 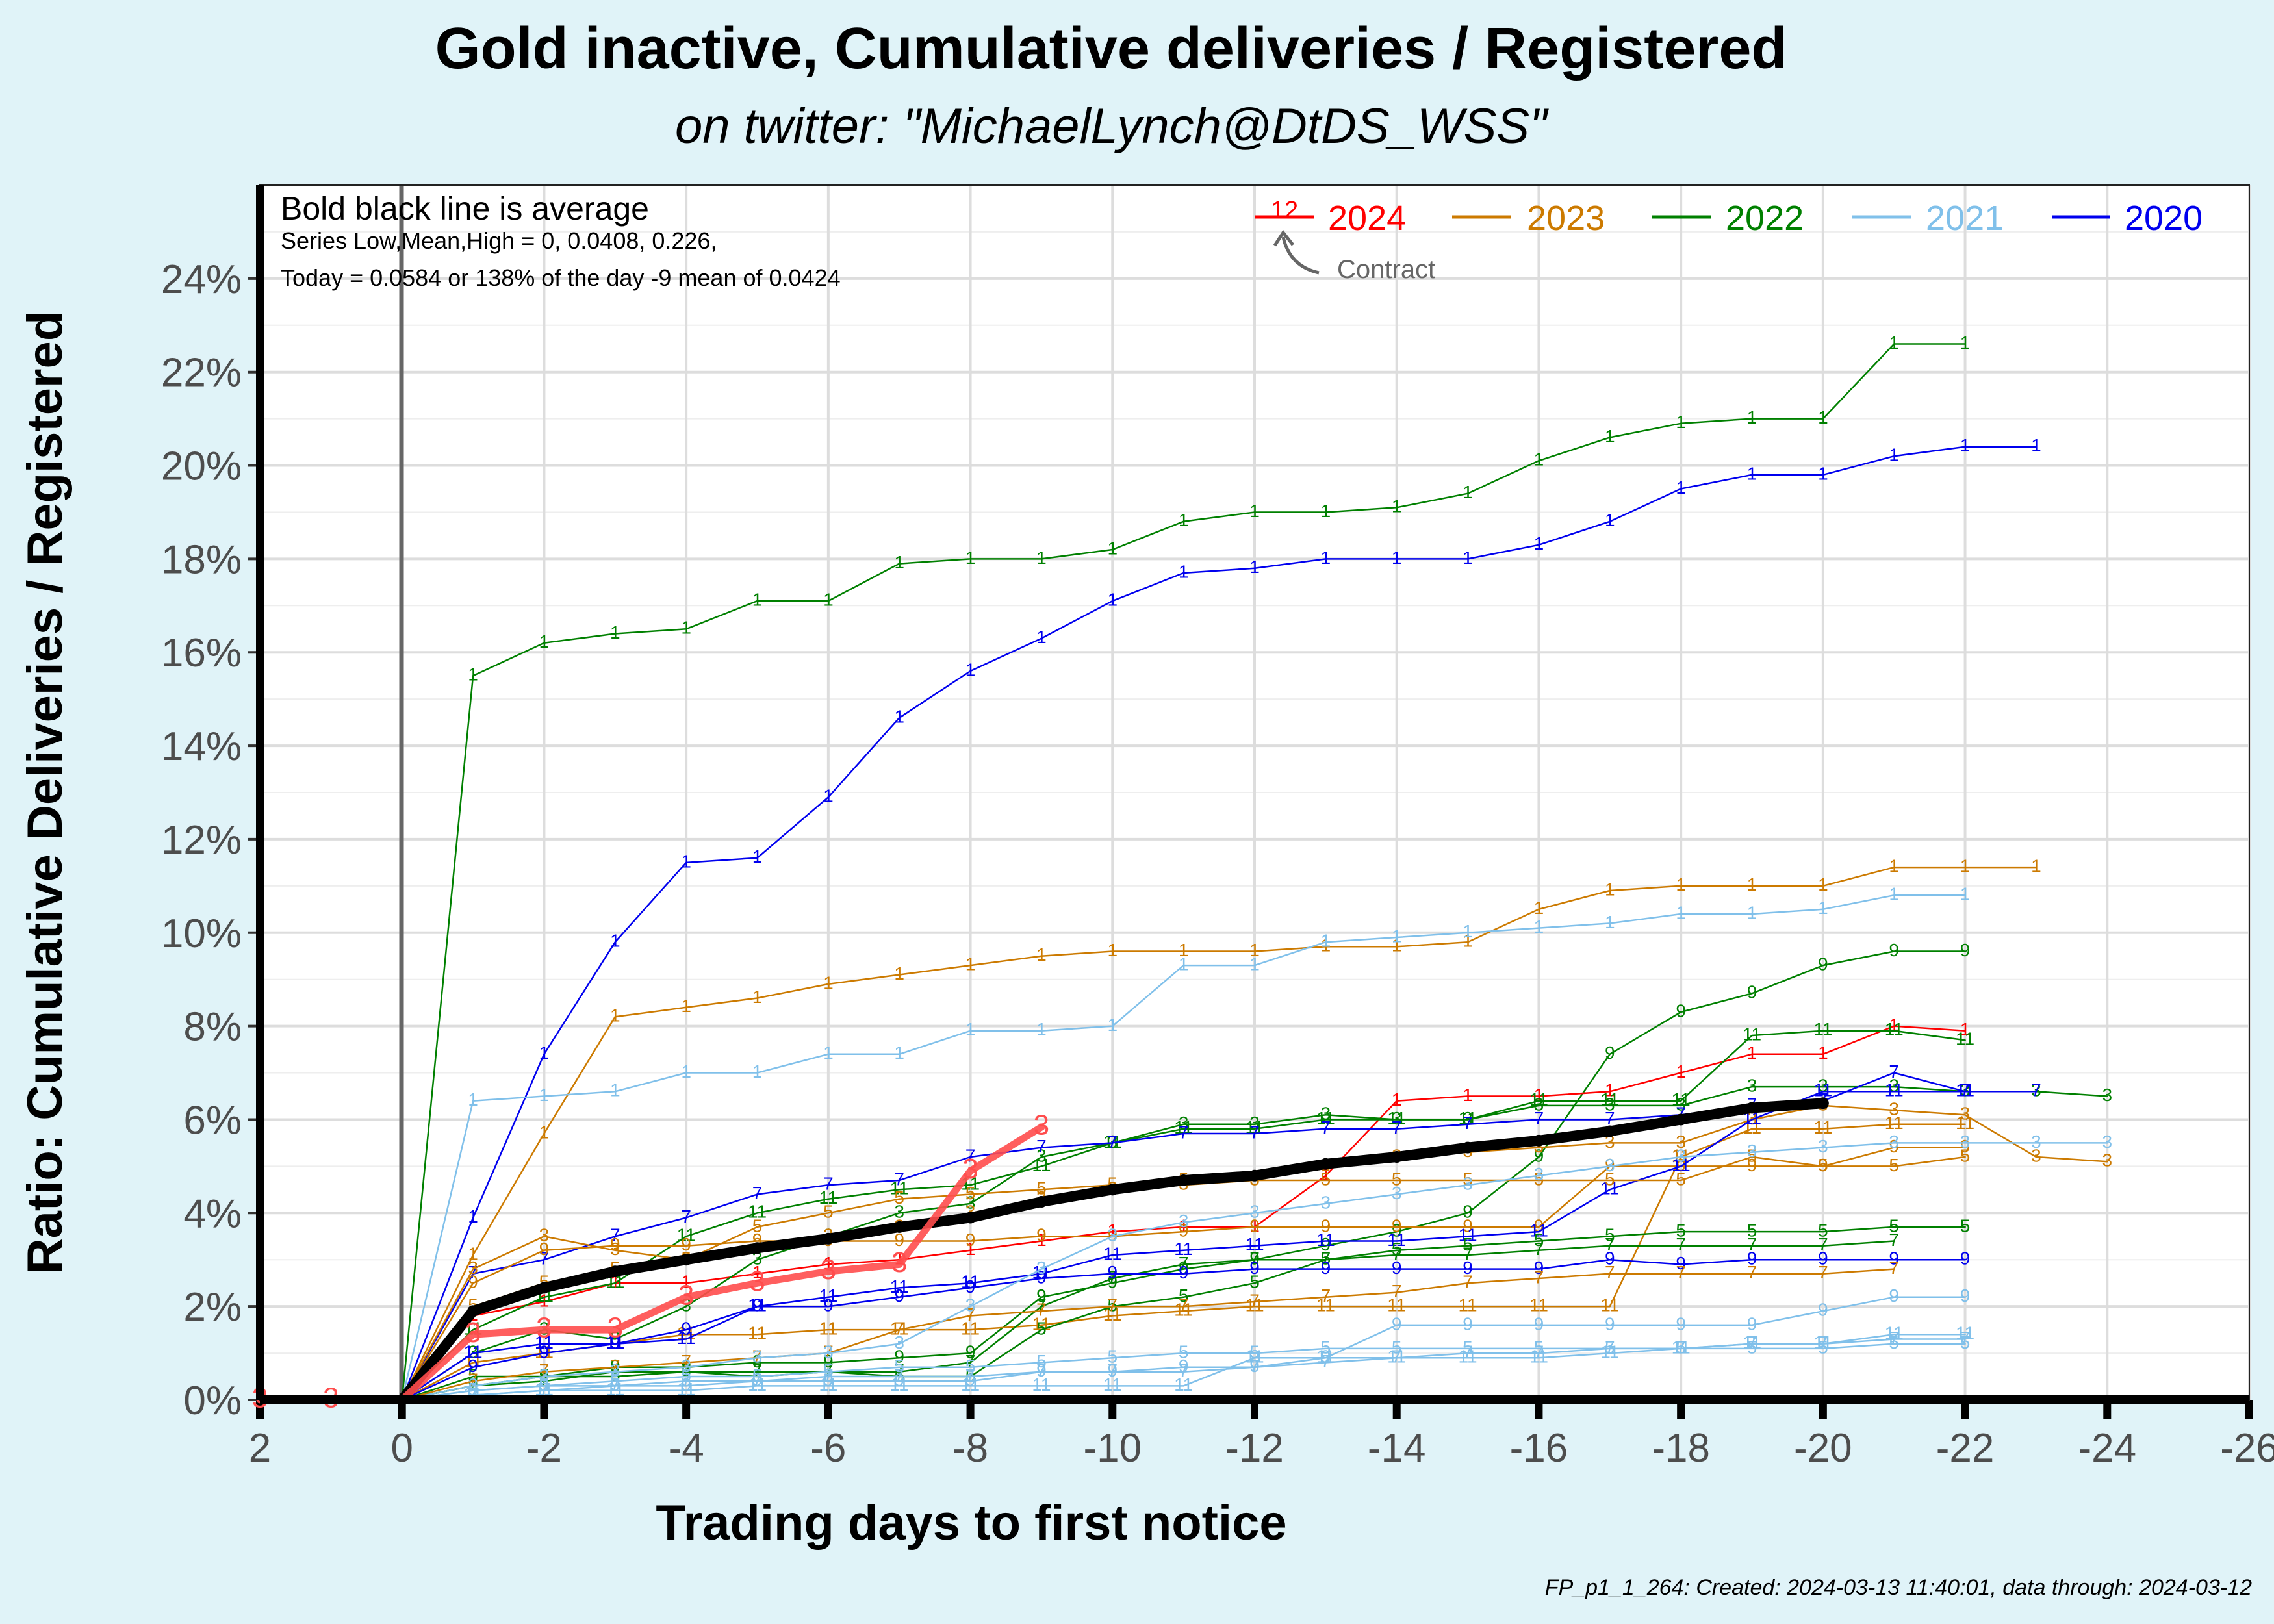 What do you see at coordinates (1729, 240) in the screenshot?
I see `legend: 12 2024 2023 2022 2021 2020 Contract` at bounding box center [1729, 240].